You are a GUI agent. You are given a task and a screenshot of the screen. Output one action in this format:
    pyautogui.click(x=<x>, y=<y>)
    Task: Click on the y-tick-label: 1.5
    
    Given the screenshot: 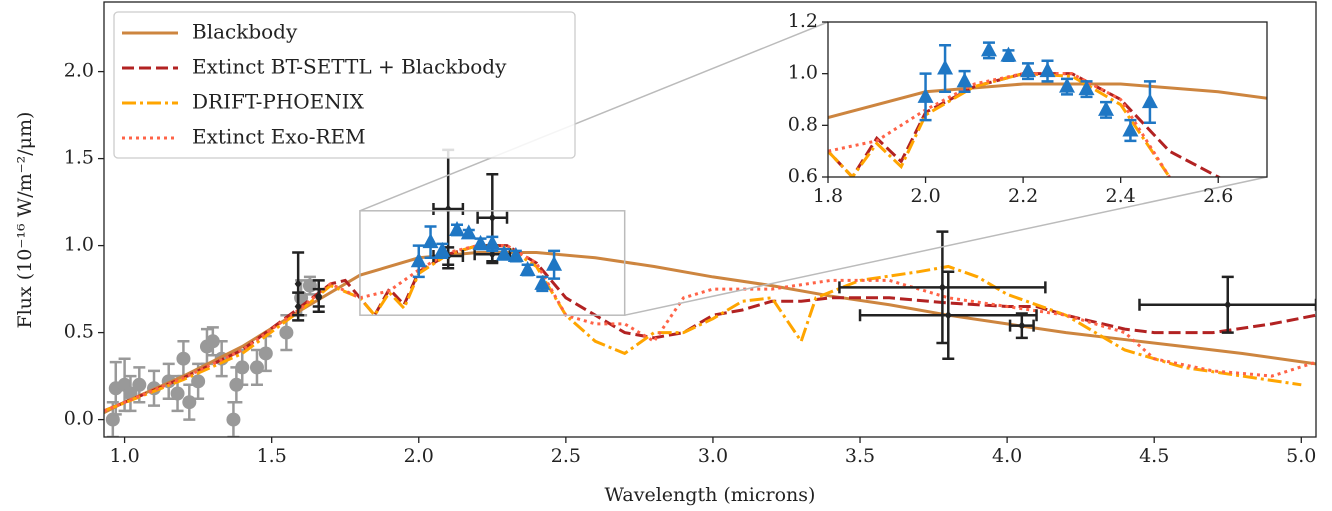 What is the action you would take?
    pyautogui.click(x=79, y=158)
    